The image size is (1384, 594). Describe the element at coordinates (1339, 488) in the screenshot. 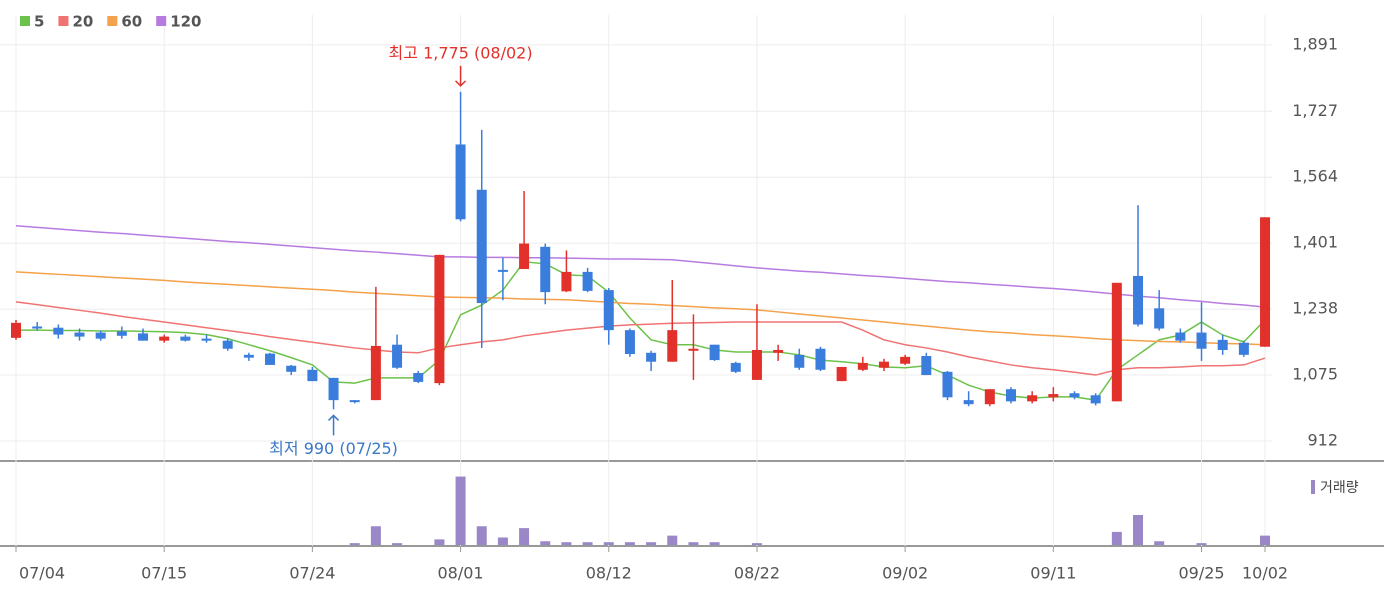

I see `volume-legend-label: 거래량` at that location.